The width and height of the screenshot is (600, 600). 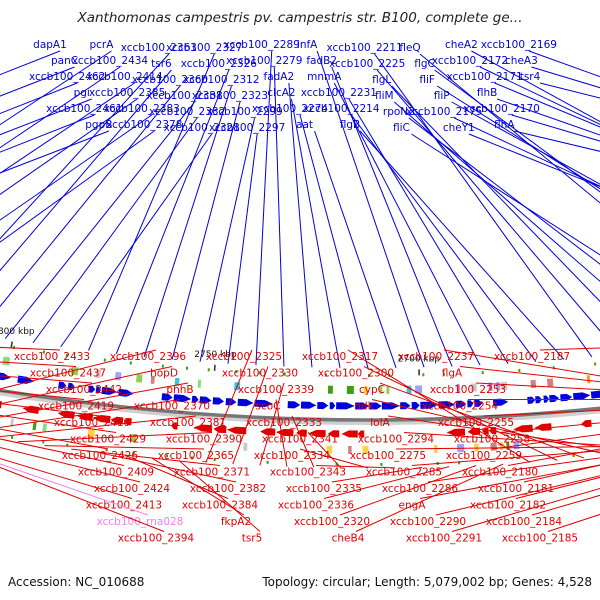 I want to click on gene-label-bottom: xccb100_2442, so click(x=84, y=390).